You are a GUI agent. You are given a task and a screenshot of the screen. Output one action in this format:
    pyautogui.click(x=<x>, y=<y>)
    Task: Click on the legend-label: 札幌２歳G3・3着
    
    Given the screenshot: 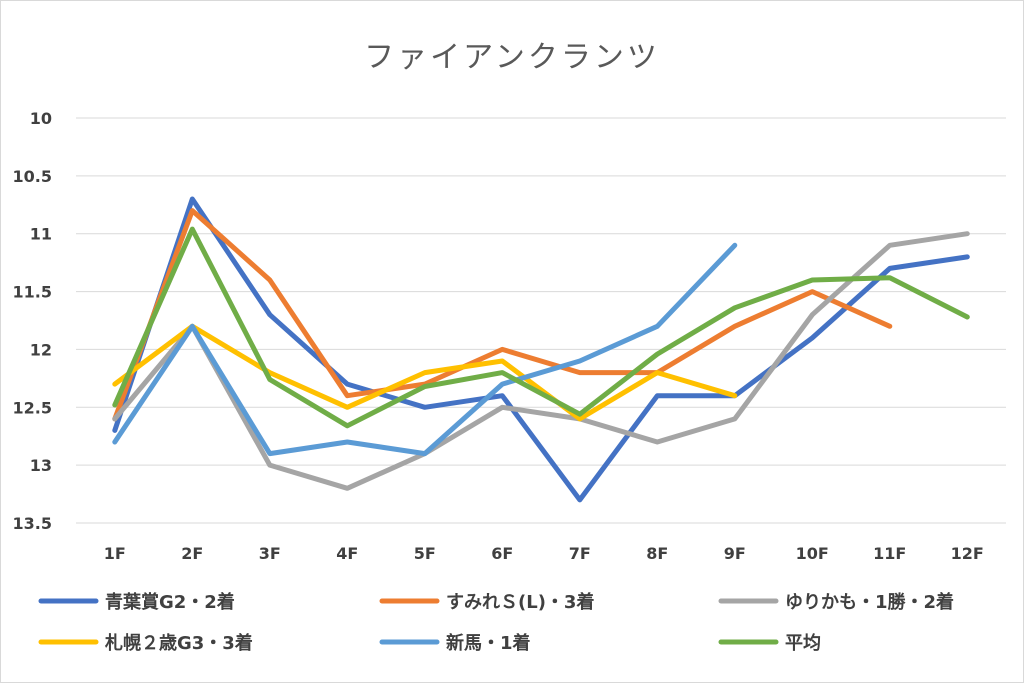 What is the action you would take?
    pyautogui.click(x=178, y=643)
    